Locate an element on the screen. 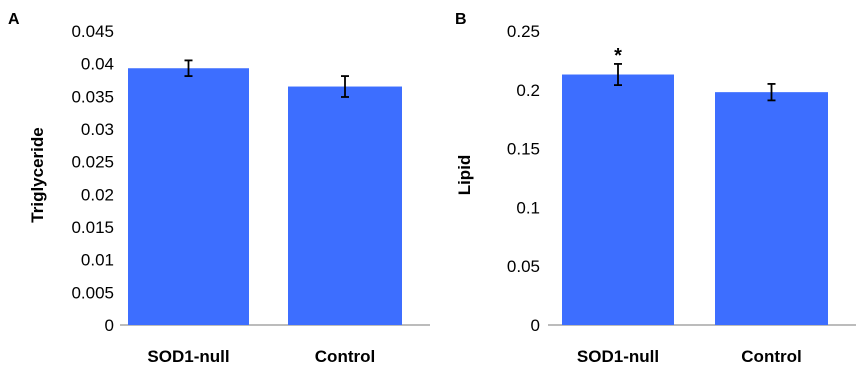 The height and width of the screenshot is (367, 856). y-axis-label-b: Lipid is located at coordinates (464, 175).